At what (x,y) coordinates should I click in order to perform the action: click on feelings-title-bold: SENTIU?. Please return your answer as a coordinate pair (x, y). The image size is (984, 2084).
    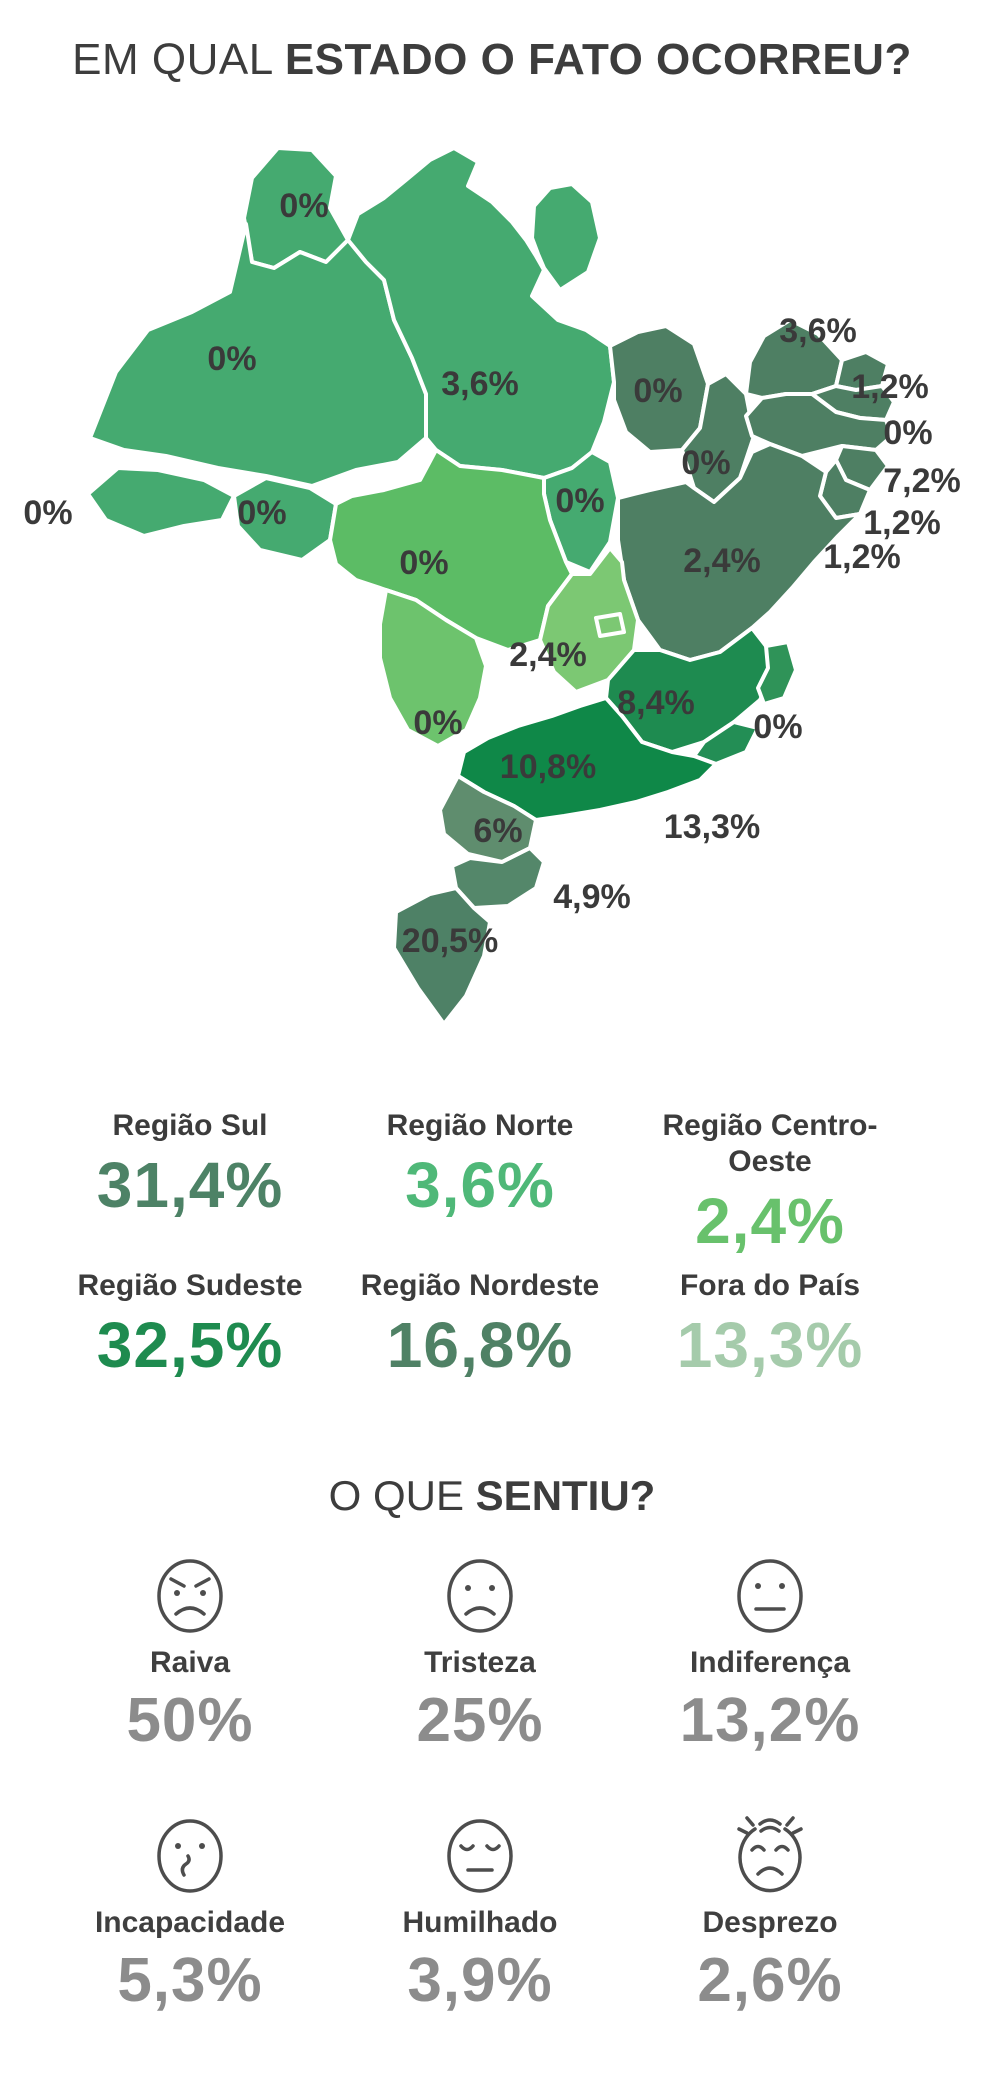
    Looking at the image, I should click on (565, 1495).